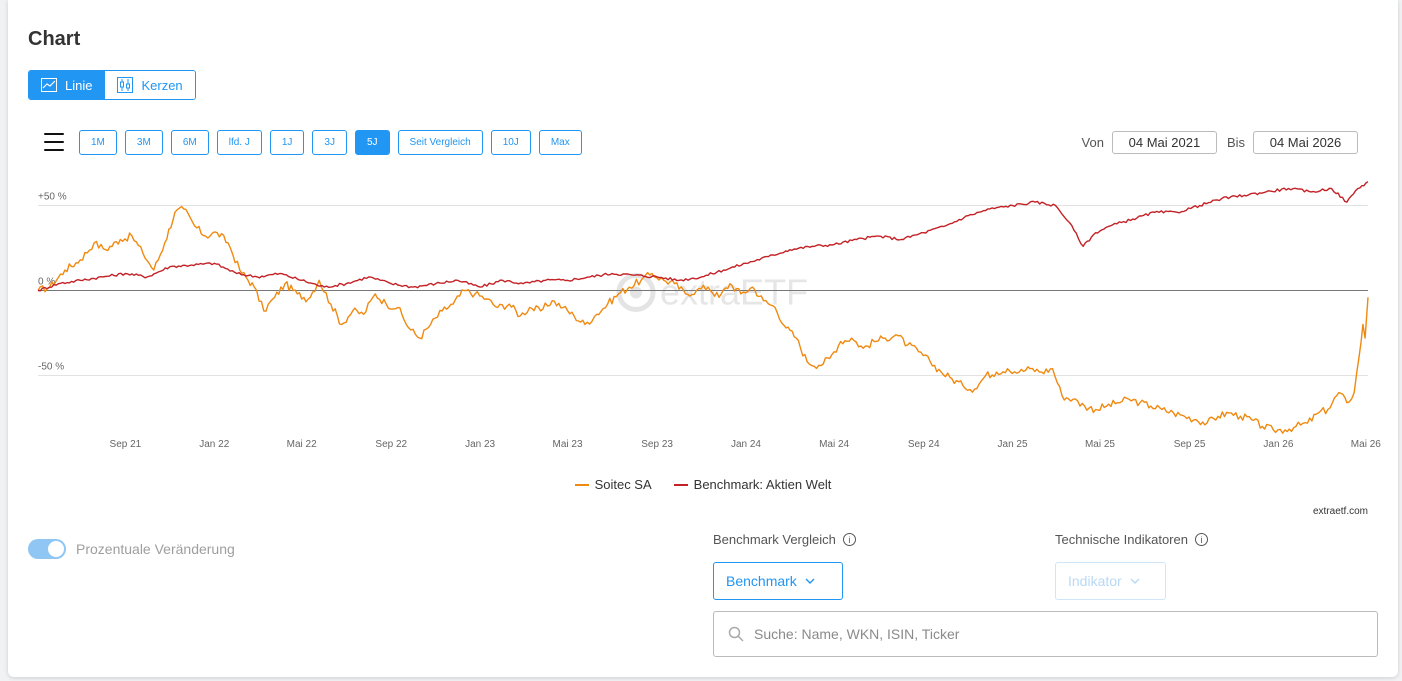  What do you see at coordinates (761, 581) in the screenshot?
I see `benchmark-dropdown-label: Benchmark` at bounding box center [761, 581].